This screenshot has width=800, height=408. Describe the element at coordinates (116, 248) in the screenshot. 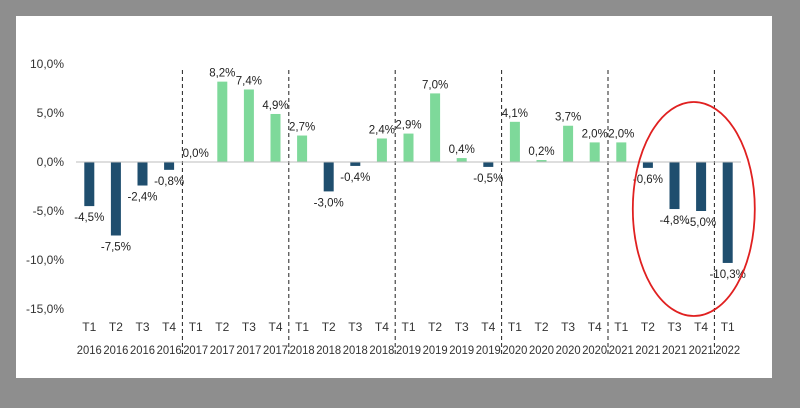

I see `data-label: -7,5%` at that location.